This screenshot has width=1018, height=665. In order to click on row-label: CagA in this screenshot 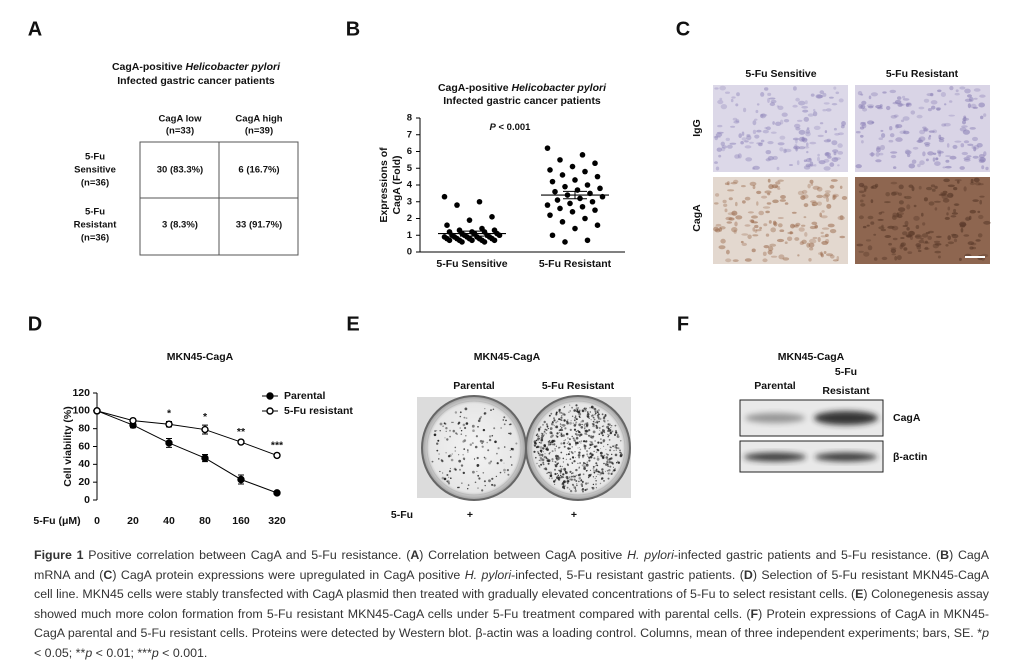, I will do `click(697, 218)`.